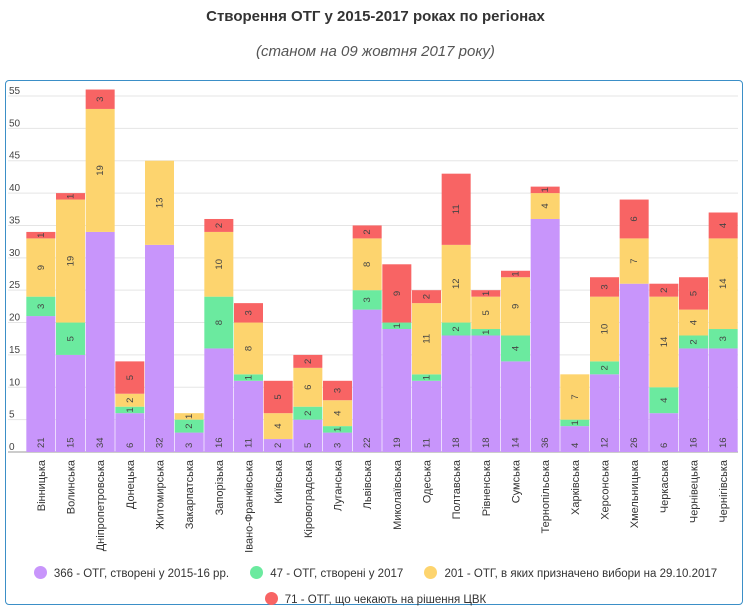 The width and height of the screenshot is (751, 609). I want to click on category-label: Дніпропетровська, so click(101, 505).